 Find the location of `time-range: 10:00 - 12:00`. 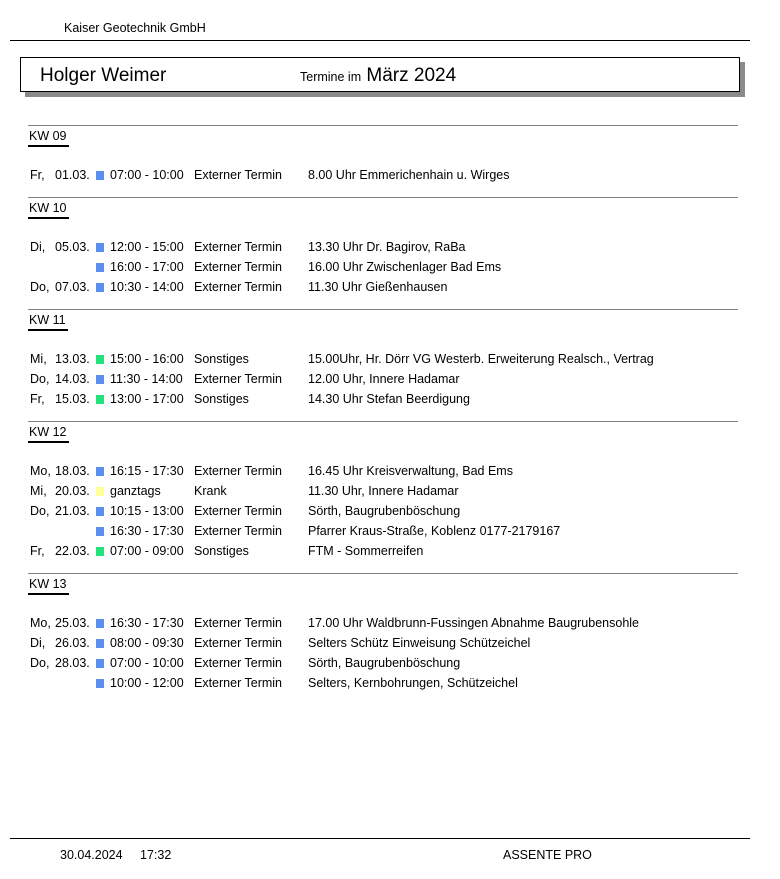

time-range: 10:00 - 12:00 is located at coordinates (147, 683).